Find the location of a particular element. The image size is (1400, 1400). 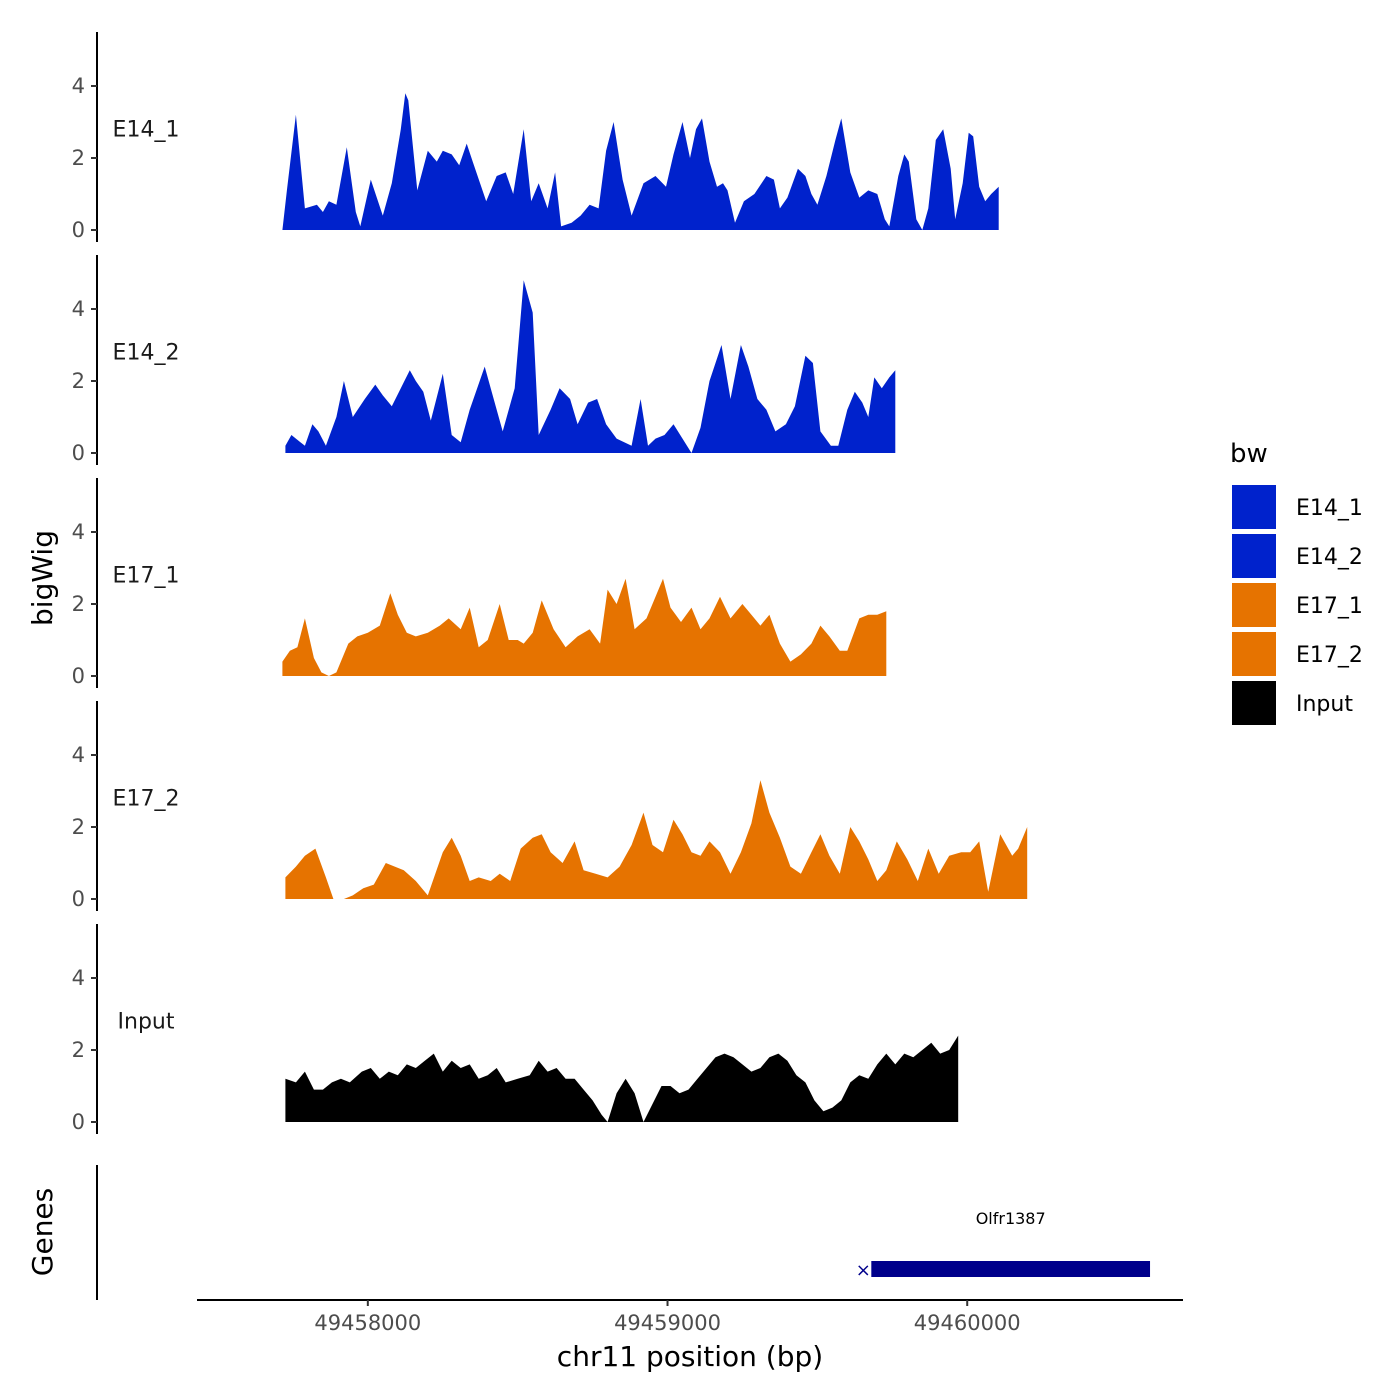

genes-track: Genes × Olfr1387 is located at coordinates (588, 1232).